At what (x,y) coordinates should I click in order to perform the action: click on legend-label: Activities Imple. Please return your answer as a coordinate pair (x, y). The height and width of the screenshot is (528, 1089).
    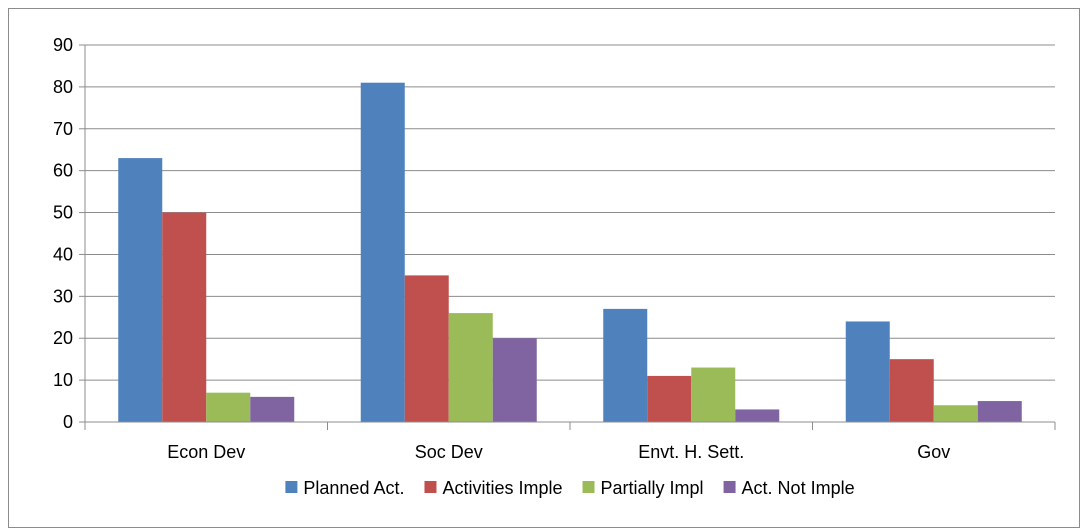
    Looking at the image, I should click on (502, 488).